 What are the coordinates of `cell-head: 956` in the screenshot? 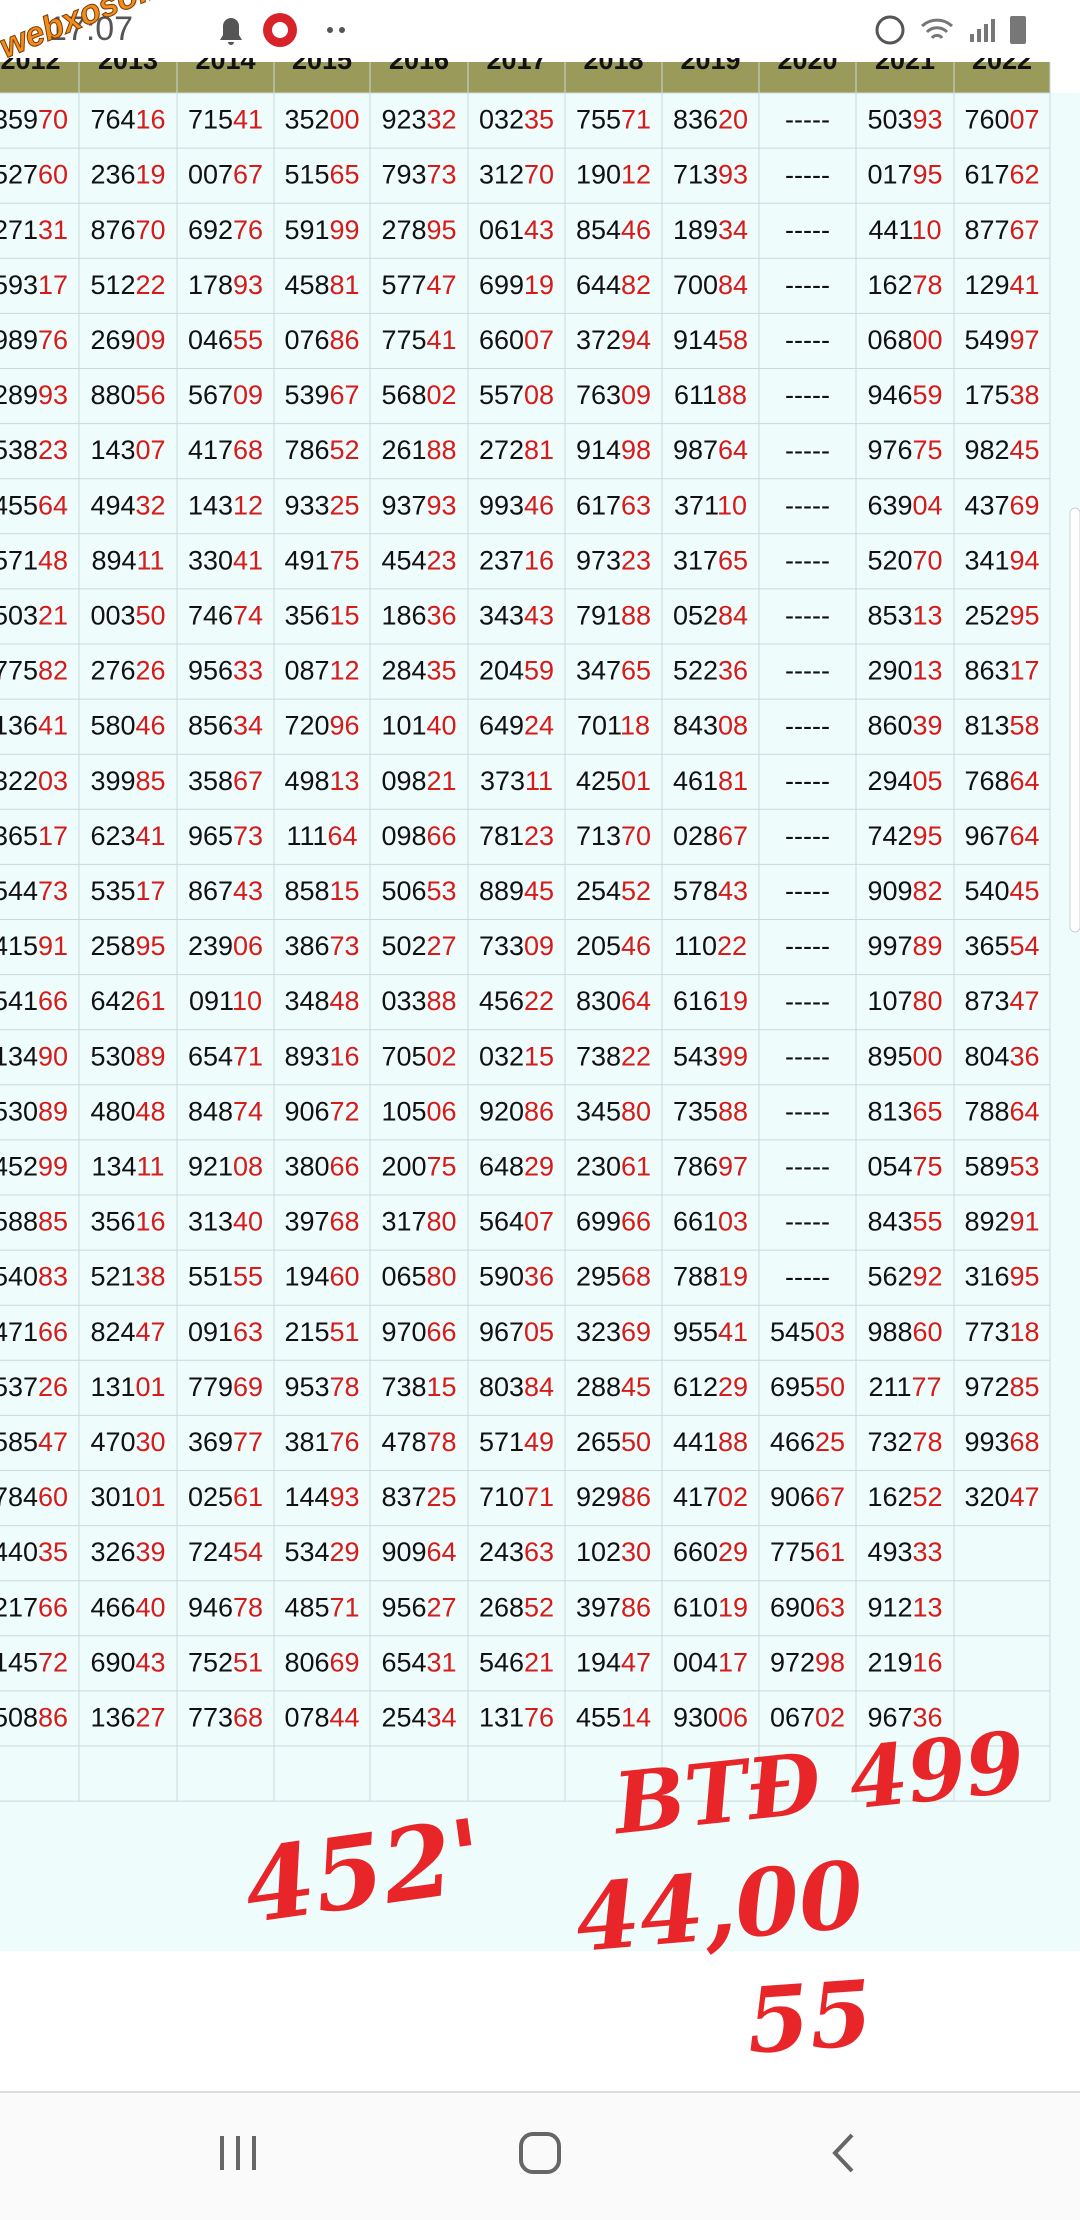 It's located at (403, 1607).